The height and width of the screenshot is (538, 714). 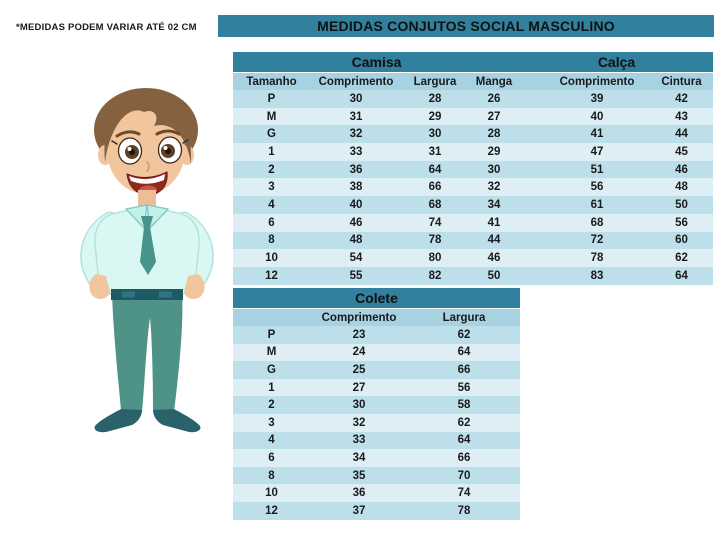 What do you see at coordinates (435, 275) in the screenshot?
I see `table-cell: 82` at bounding box center [435, 275].